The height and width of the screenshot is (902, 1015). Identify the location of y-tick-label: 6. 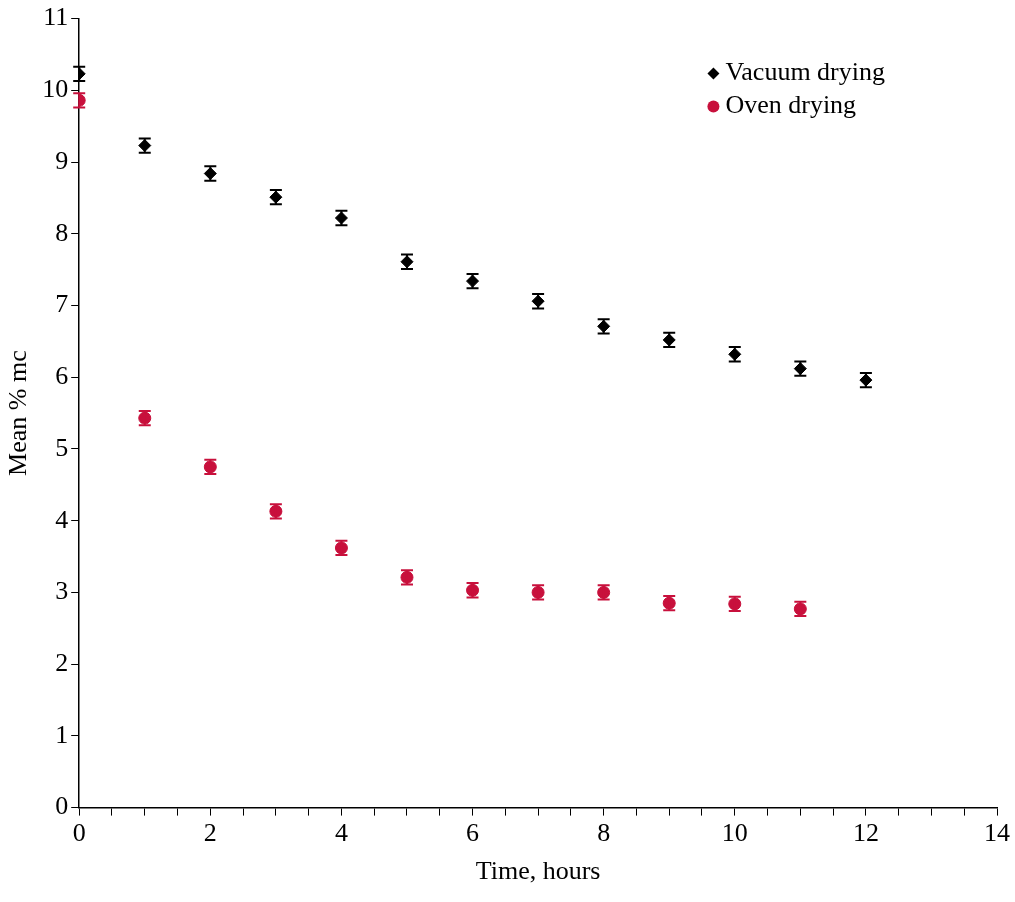
(62, 376).